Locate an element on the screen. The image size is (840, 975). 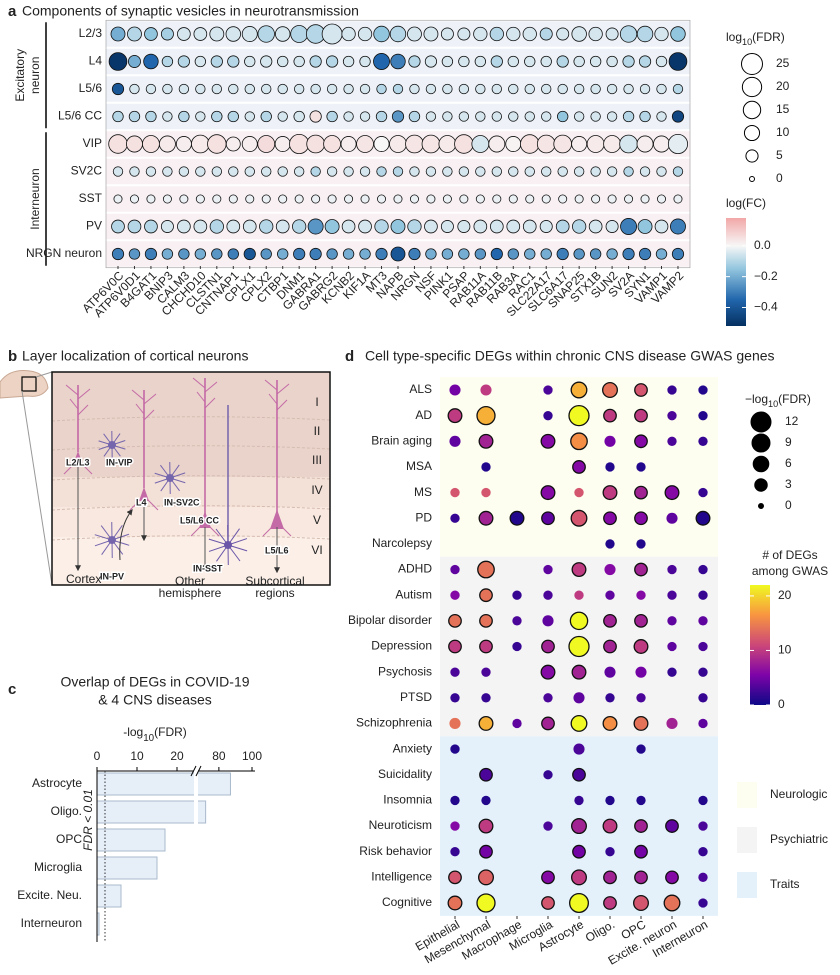
layer-boundary is located at coordinates (191, 508).